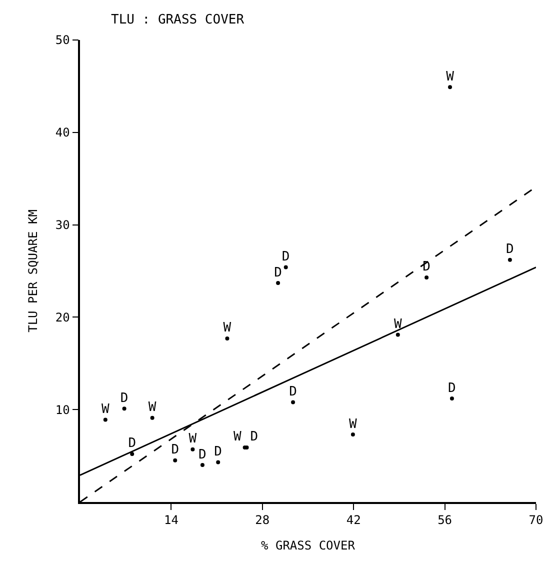  I want to click on y-tick-label: 20, so click(62, 317).